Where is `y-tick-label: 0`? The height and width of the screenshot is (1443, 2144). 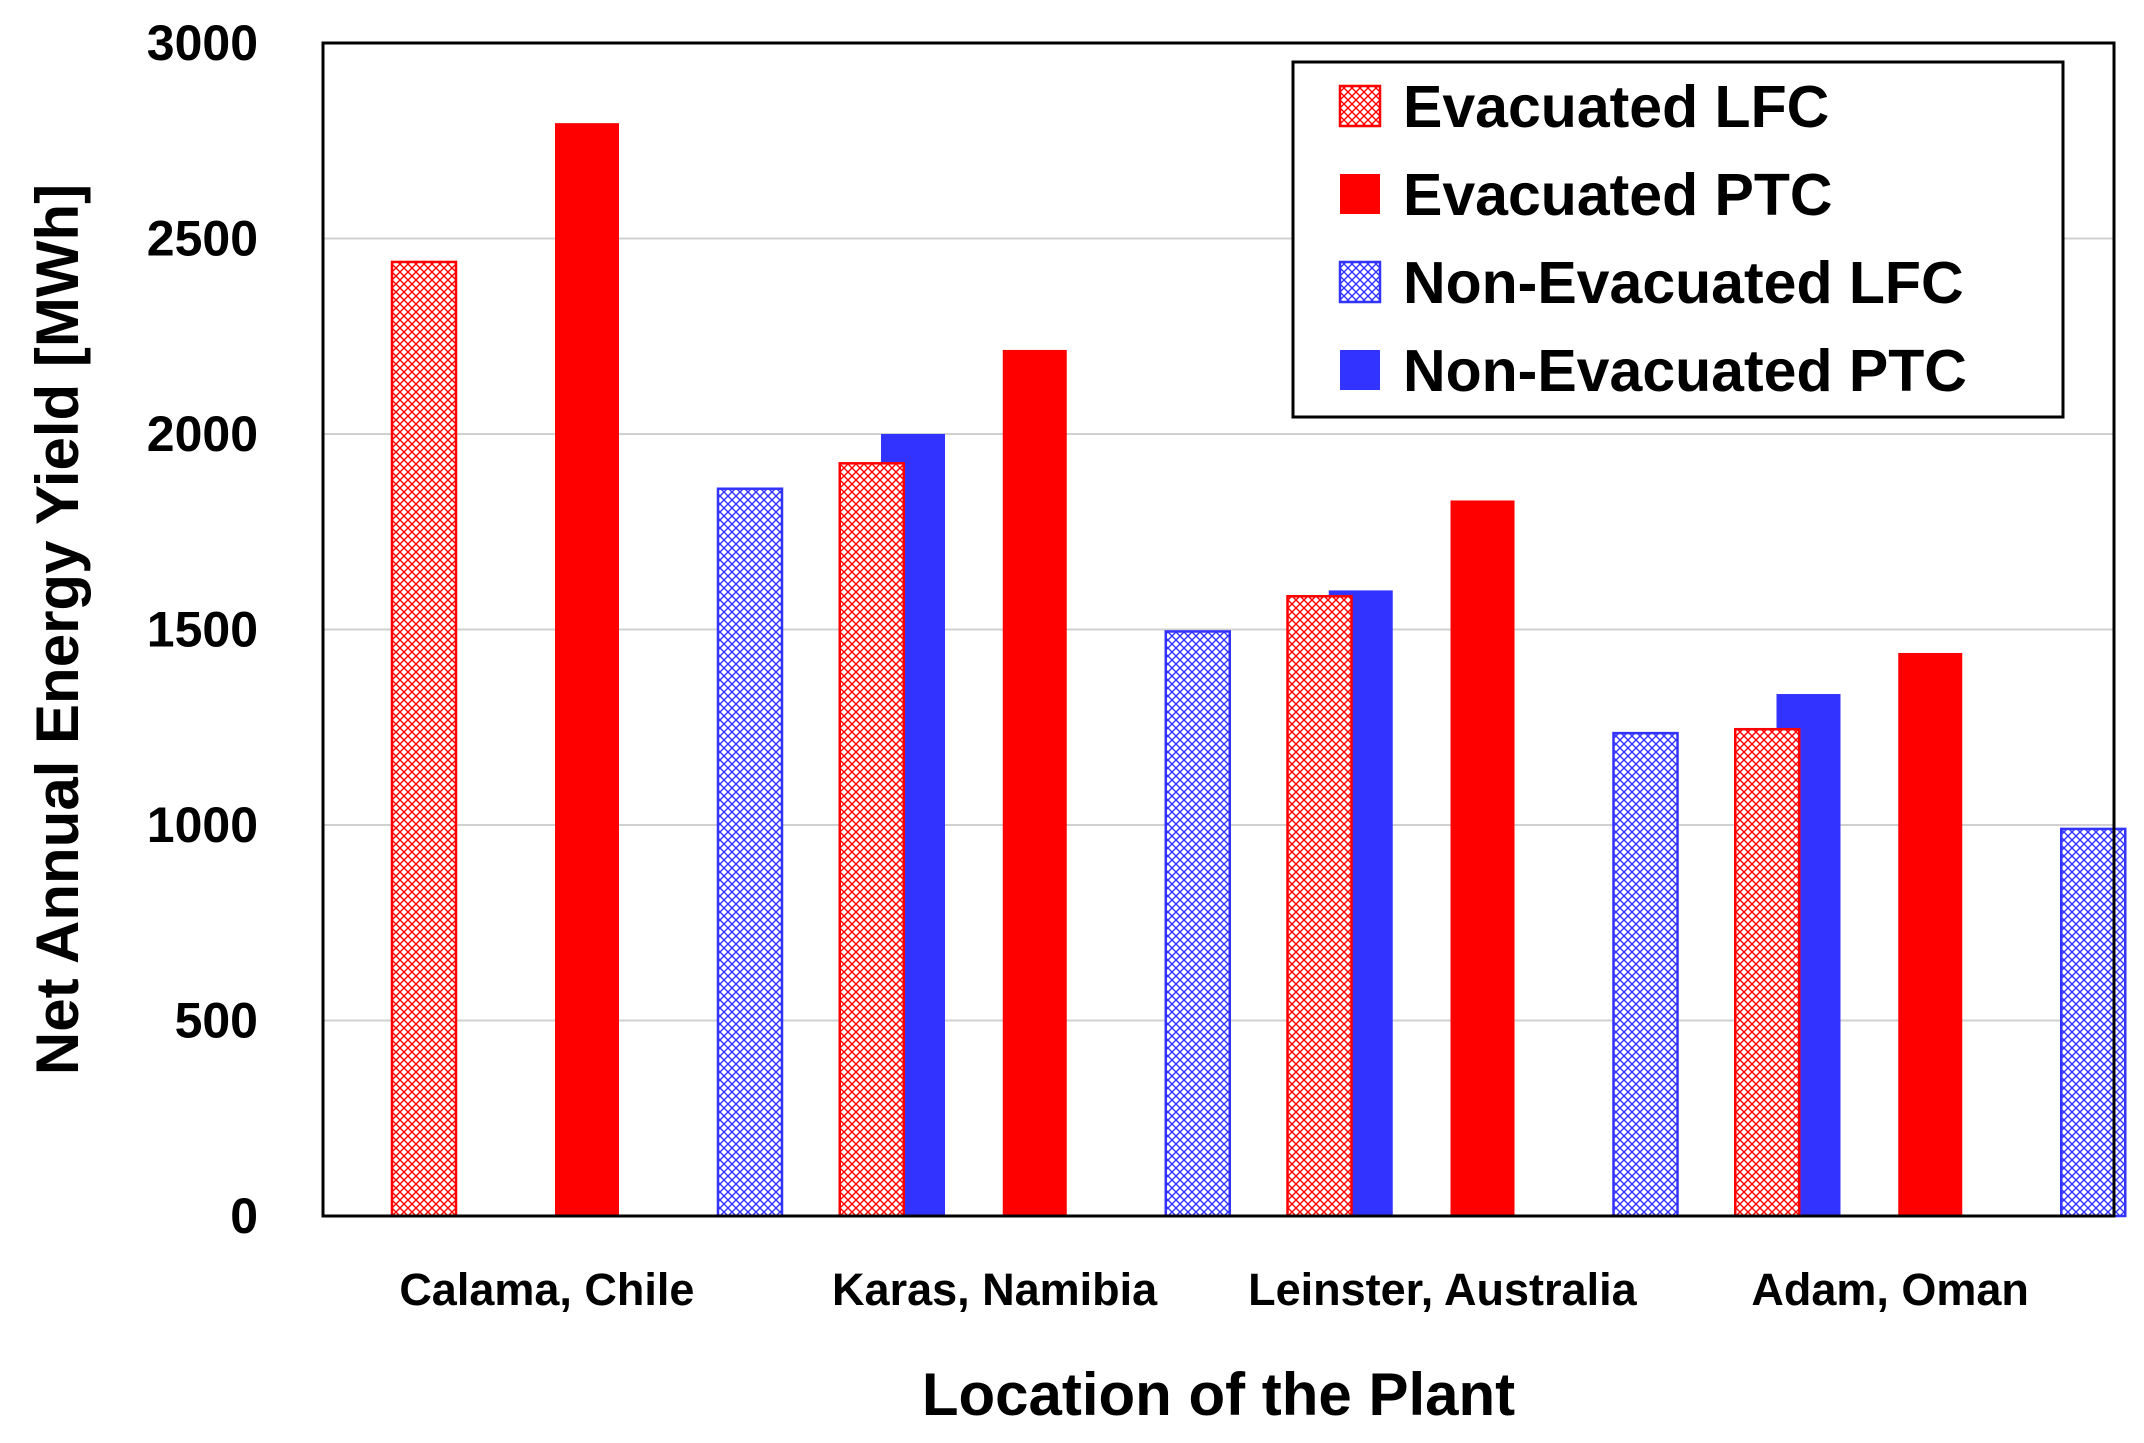
y-tick-label: 0 is located at coordinates (244, 1216).